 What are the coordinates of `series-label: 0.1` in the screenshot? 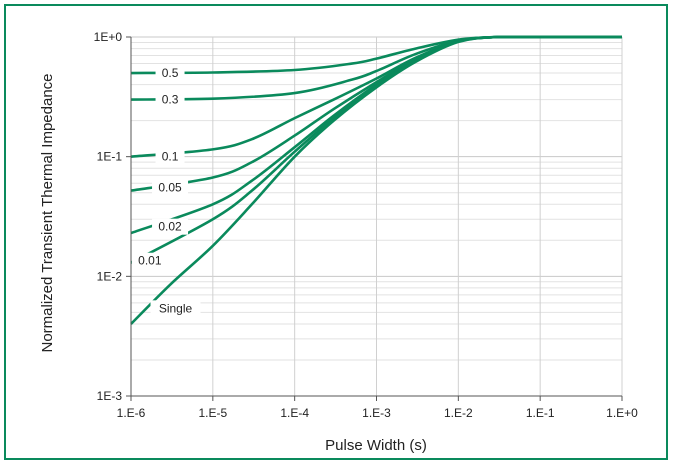 It's located at (170, 157).